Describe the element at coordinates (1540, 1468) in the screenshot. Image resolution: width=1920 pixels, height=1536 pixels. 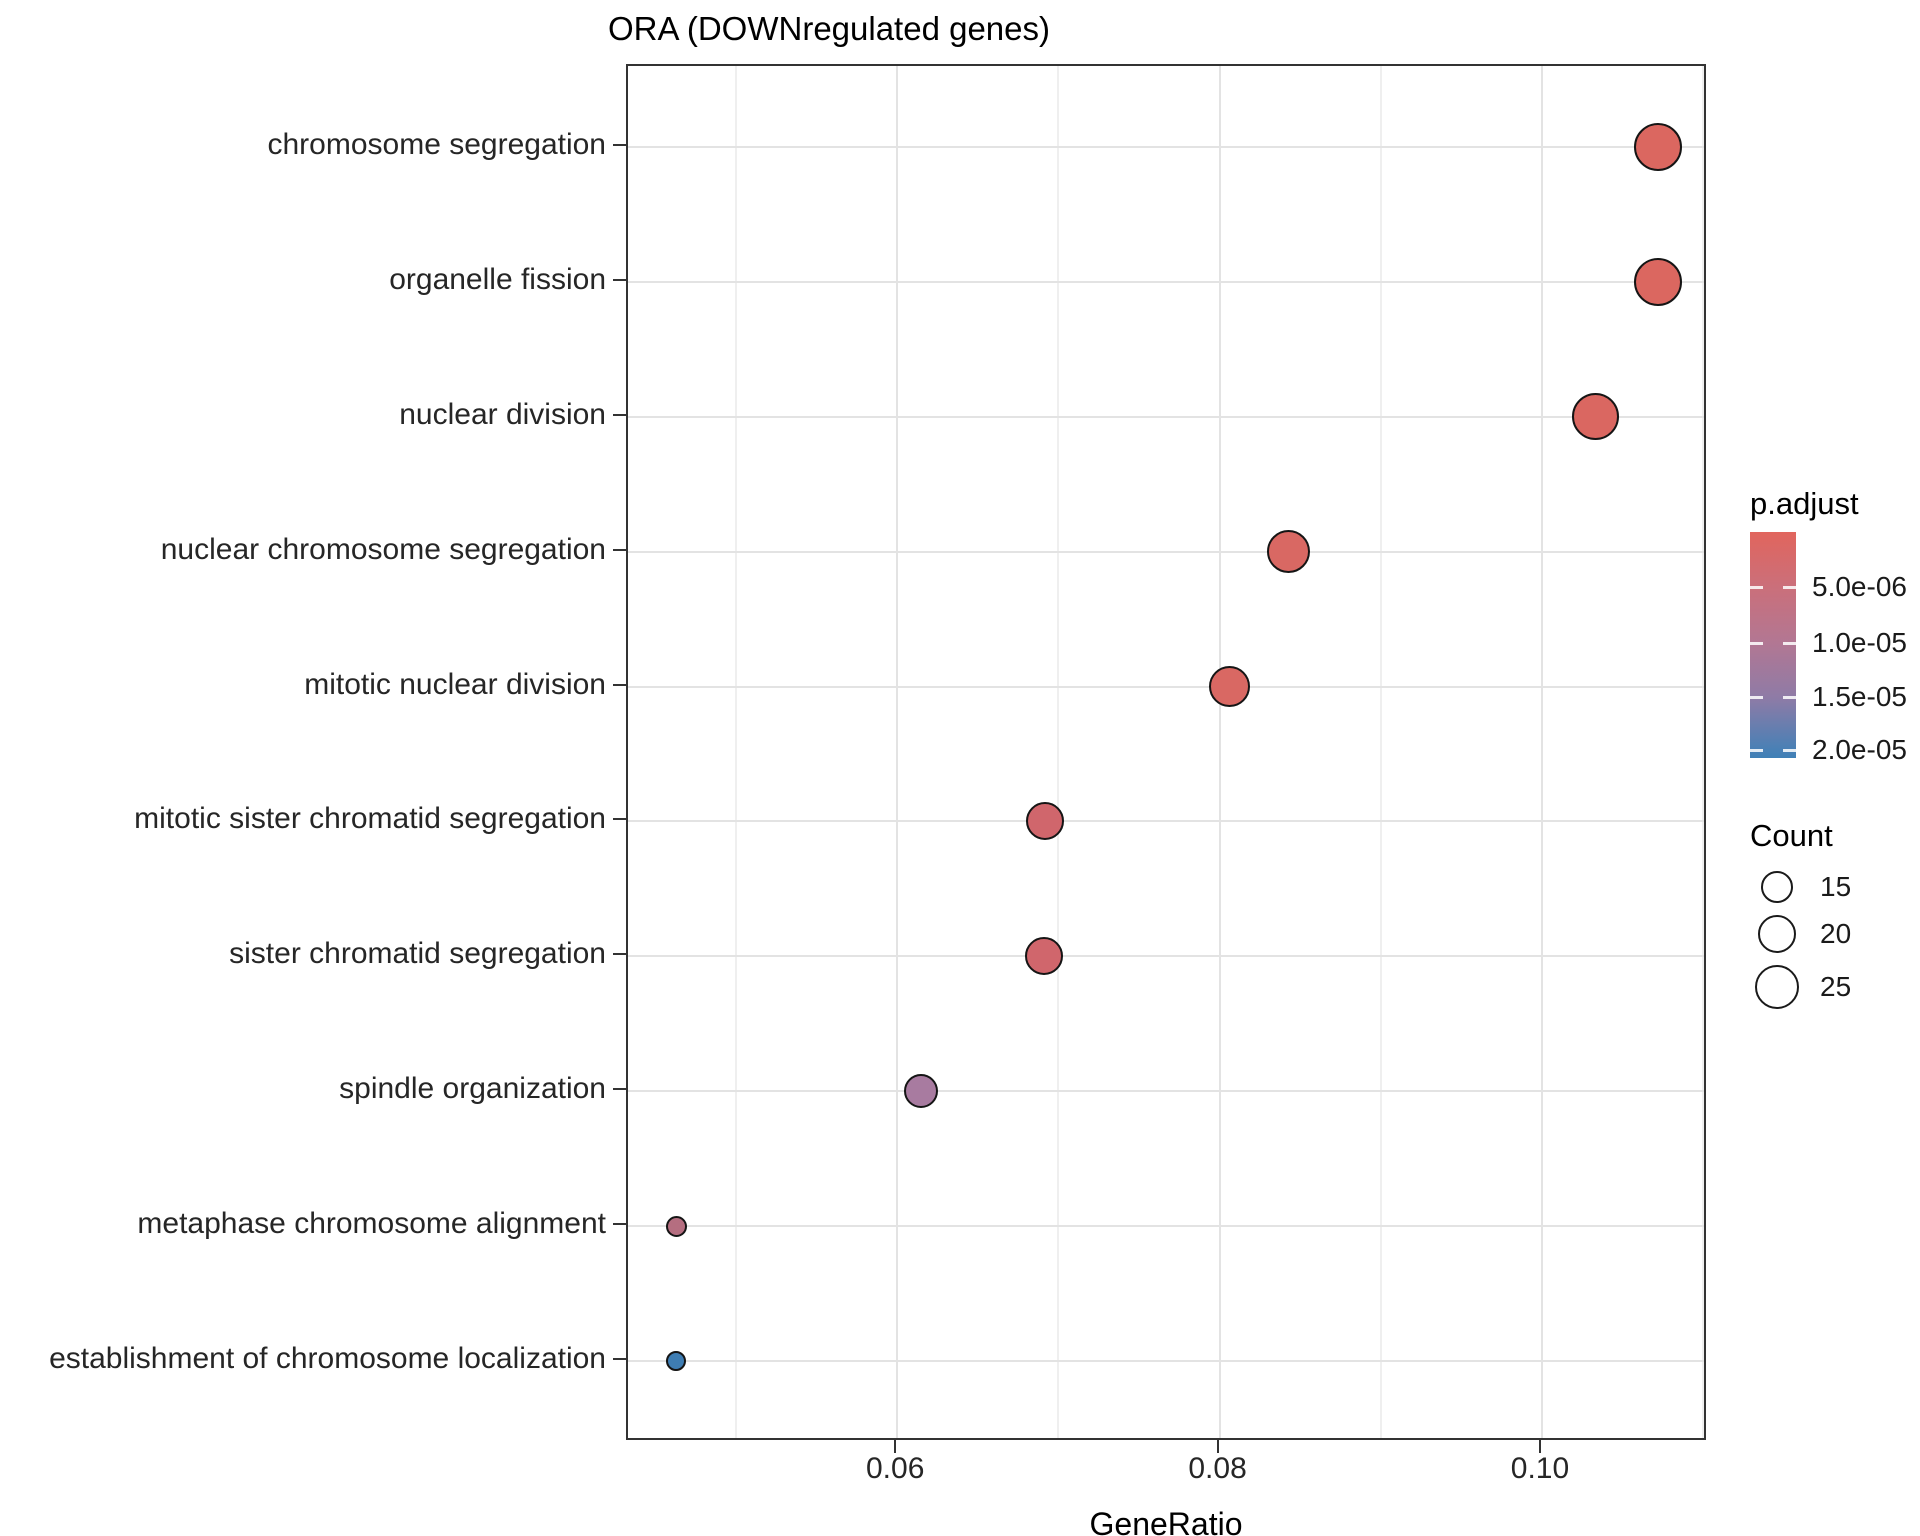
I see `x-tick-label: 0.10` at that location.